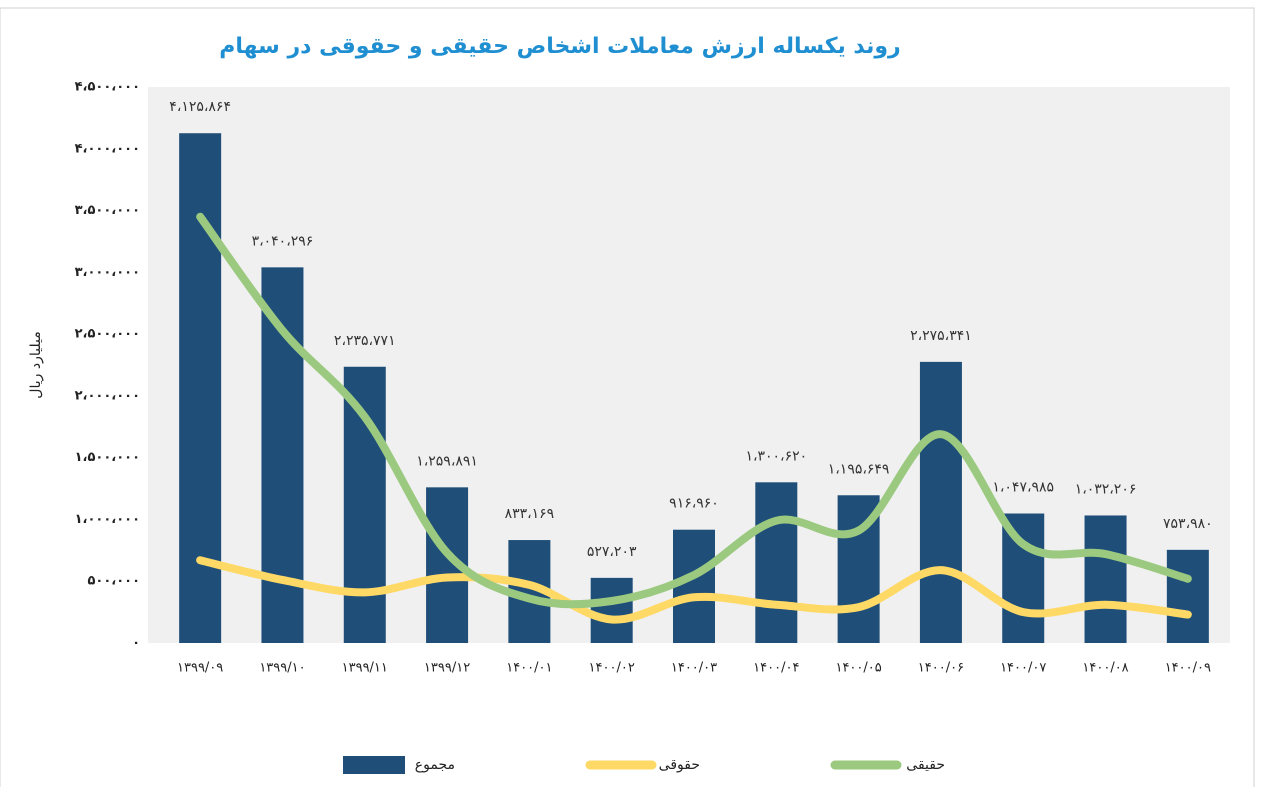 Image resolution: width=1262 pixels, height=787 pixels. Describe the element at coordinates (107, 87) in the screenshot. I see `y-tick-label: ۴،۵۰۰،۰۰۰` at that location.